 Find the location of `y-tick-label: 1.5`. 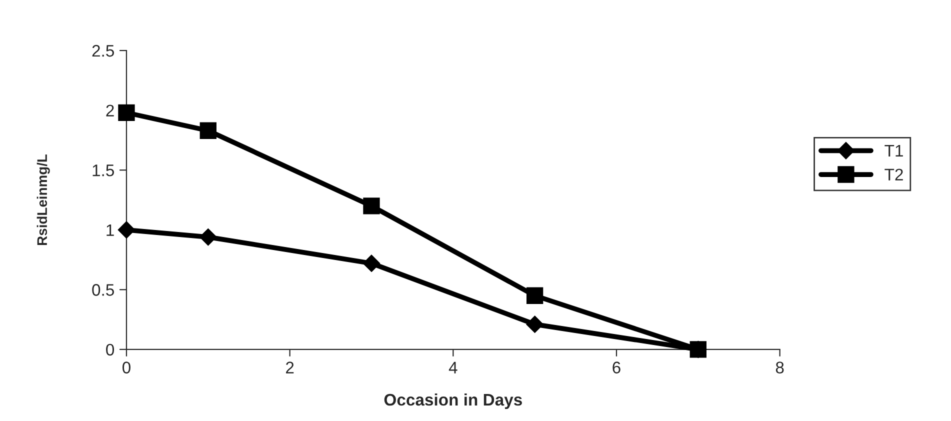

y-tick-label: 1.5 is located at coordinates (103, 170).